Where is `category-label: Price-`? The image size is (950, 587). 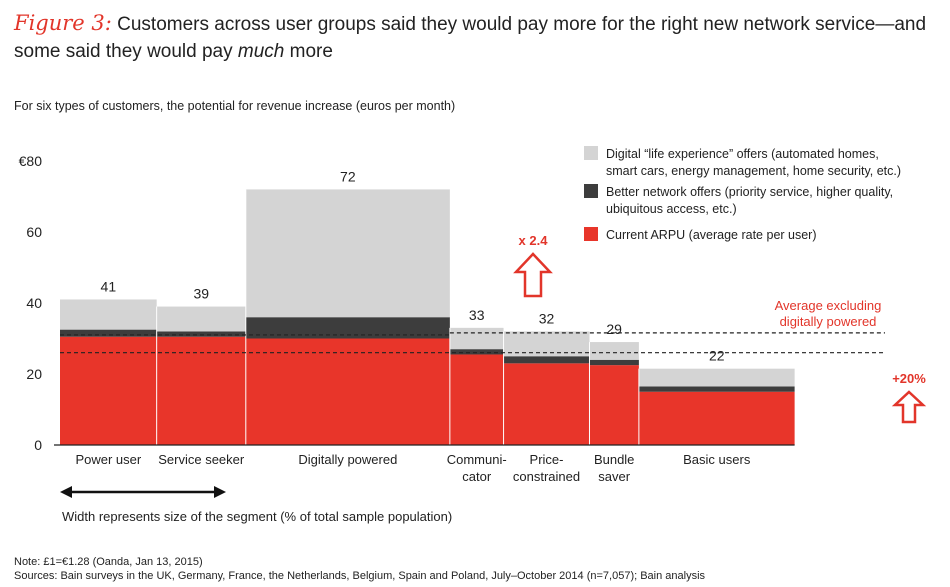 category-label: Price- is located at coordinates (547, 459).